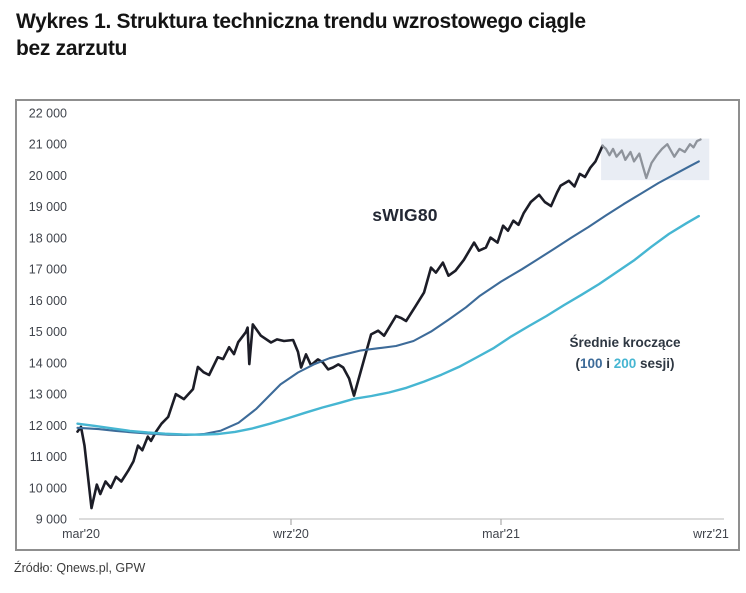 The image size is (746, 593). I want to click on y-axis-label: 12 000, so click(48, 426).